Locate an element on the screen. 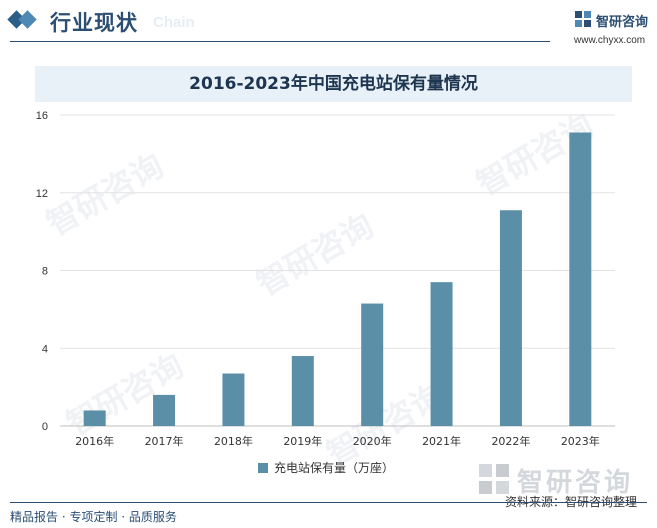 The image size is (657, 528). footer-logo-icon is located at coordinates (494, 479).